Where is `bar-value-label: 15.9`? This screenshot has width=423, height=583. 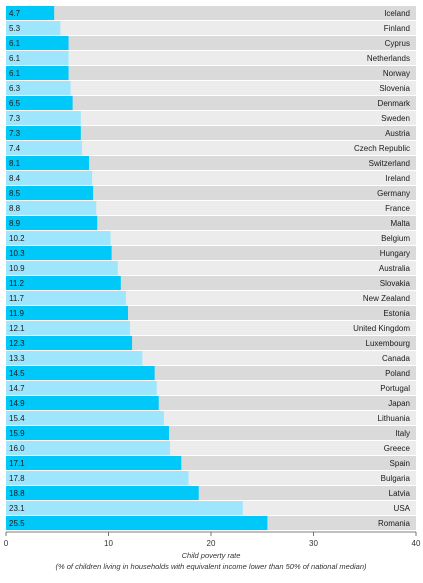
bar-value-label: 15.9 is located at coordinates (17, 433).